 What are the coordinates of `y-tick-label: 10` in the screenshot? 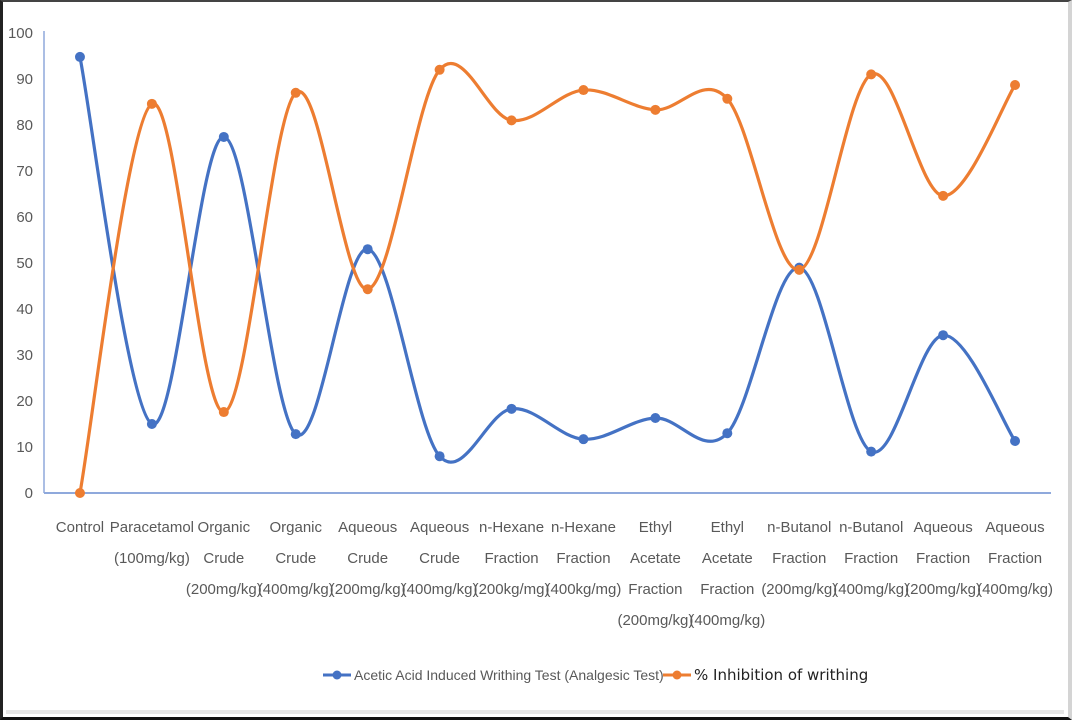 It's located at (24, 447).